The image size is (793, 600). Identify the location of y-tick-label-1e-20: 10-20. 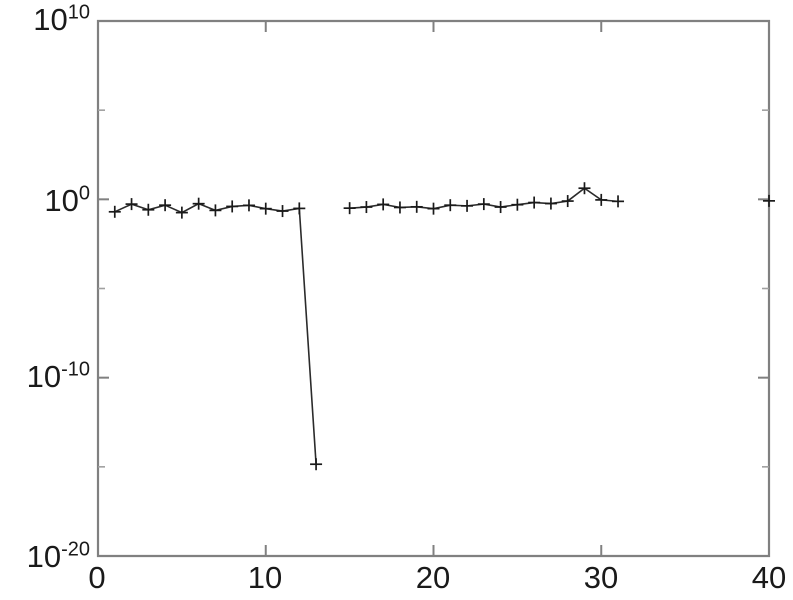
(58, 556).